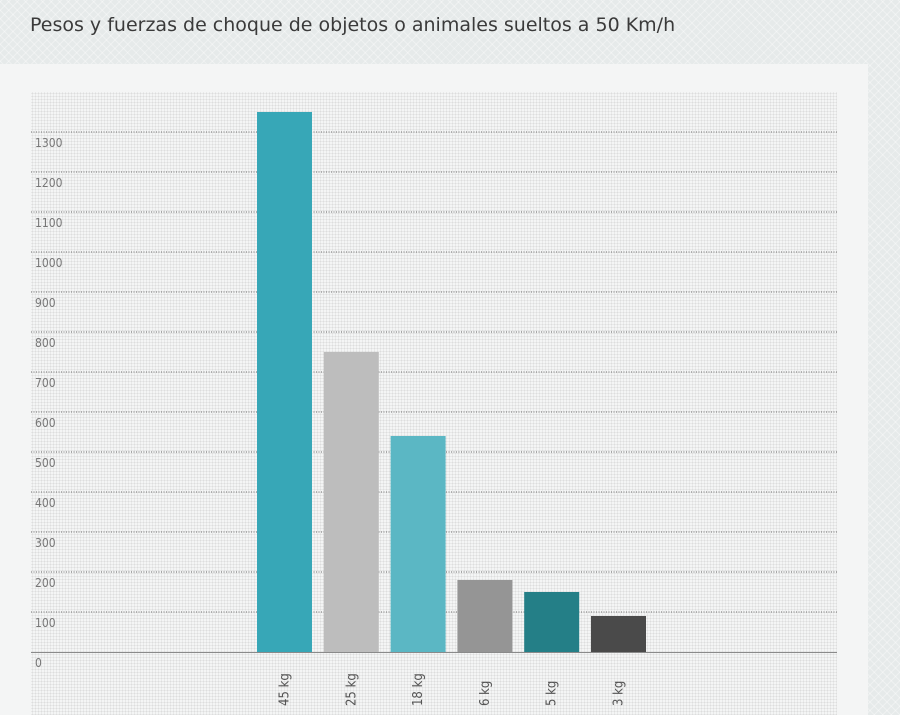  What do you see at coordinates (418, 689) in the screenshot?
I see `x-tick-label: 18 kg` at bounding box center [418, 689].